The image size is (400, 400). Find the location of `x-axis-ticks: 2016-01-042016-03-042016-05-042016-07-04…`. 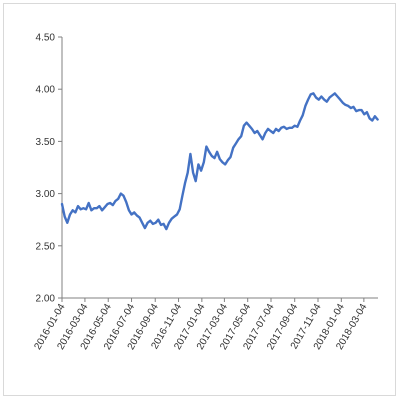

x-axis-ticks: 2016-01-042016-03-042016-05-042016-07-04… is located at coordinates (201, 325).